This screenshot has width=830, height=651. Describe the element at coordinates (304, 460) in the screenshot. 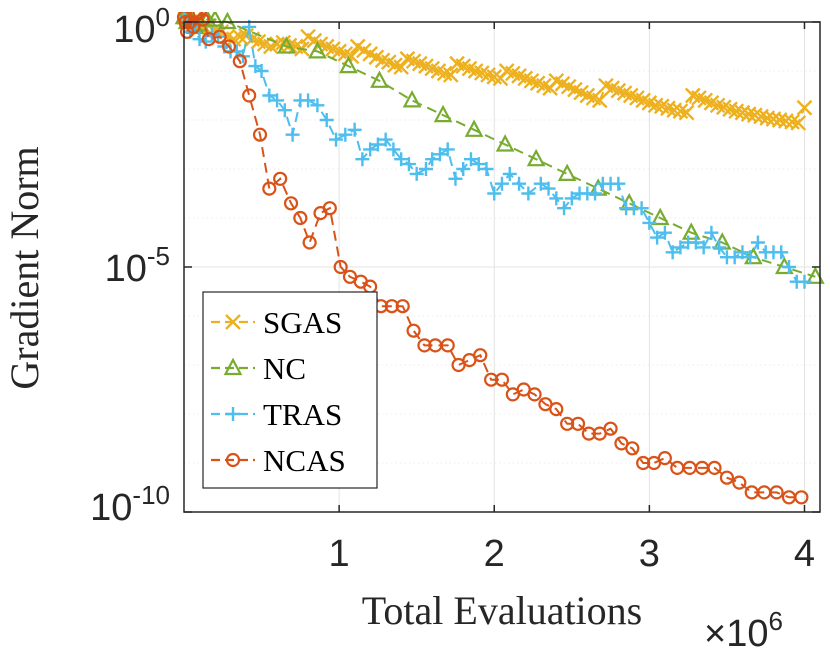

I see `legend-label: NCAS` at that location.